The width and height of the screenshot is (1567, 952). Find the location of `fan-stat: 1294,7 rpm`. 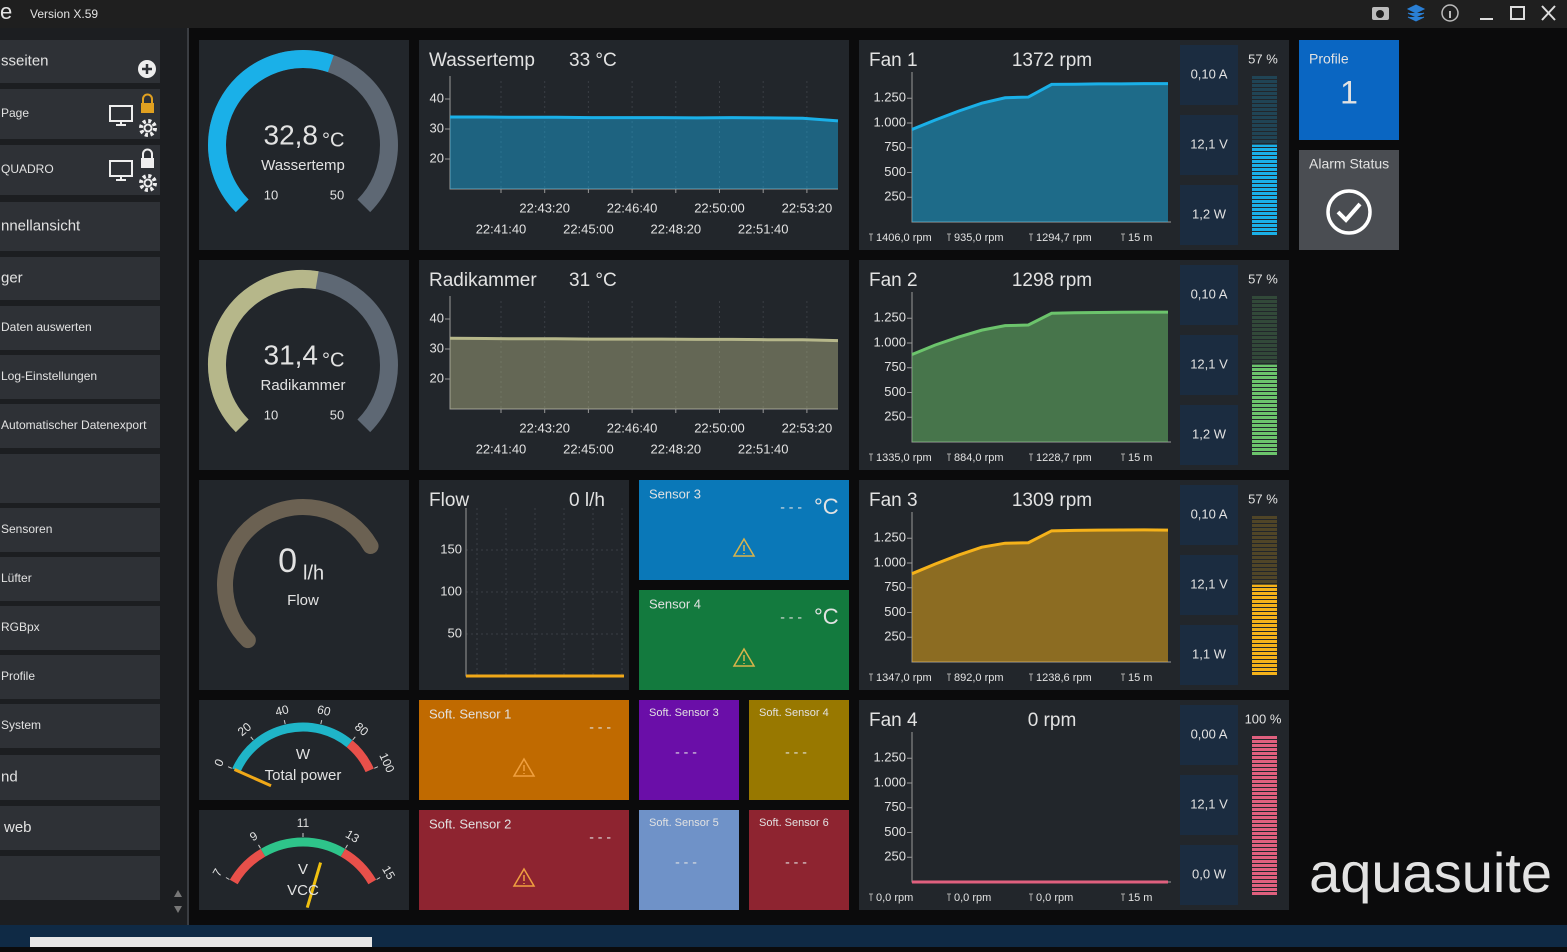

fan-stat: 1294,7 rpm is located at coordinates (1064, 238).